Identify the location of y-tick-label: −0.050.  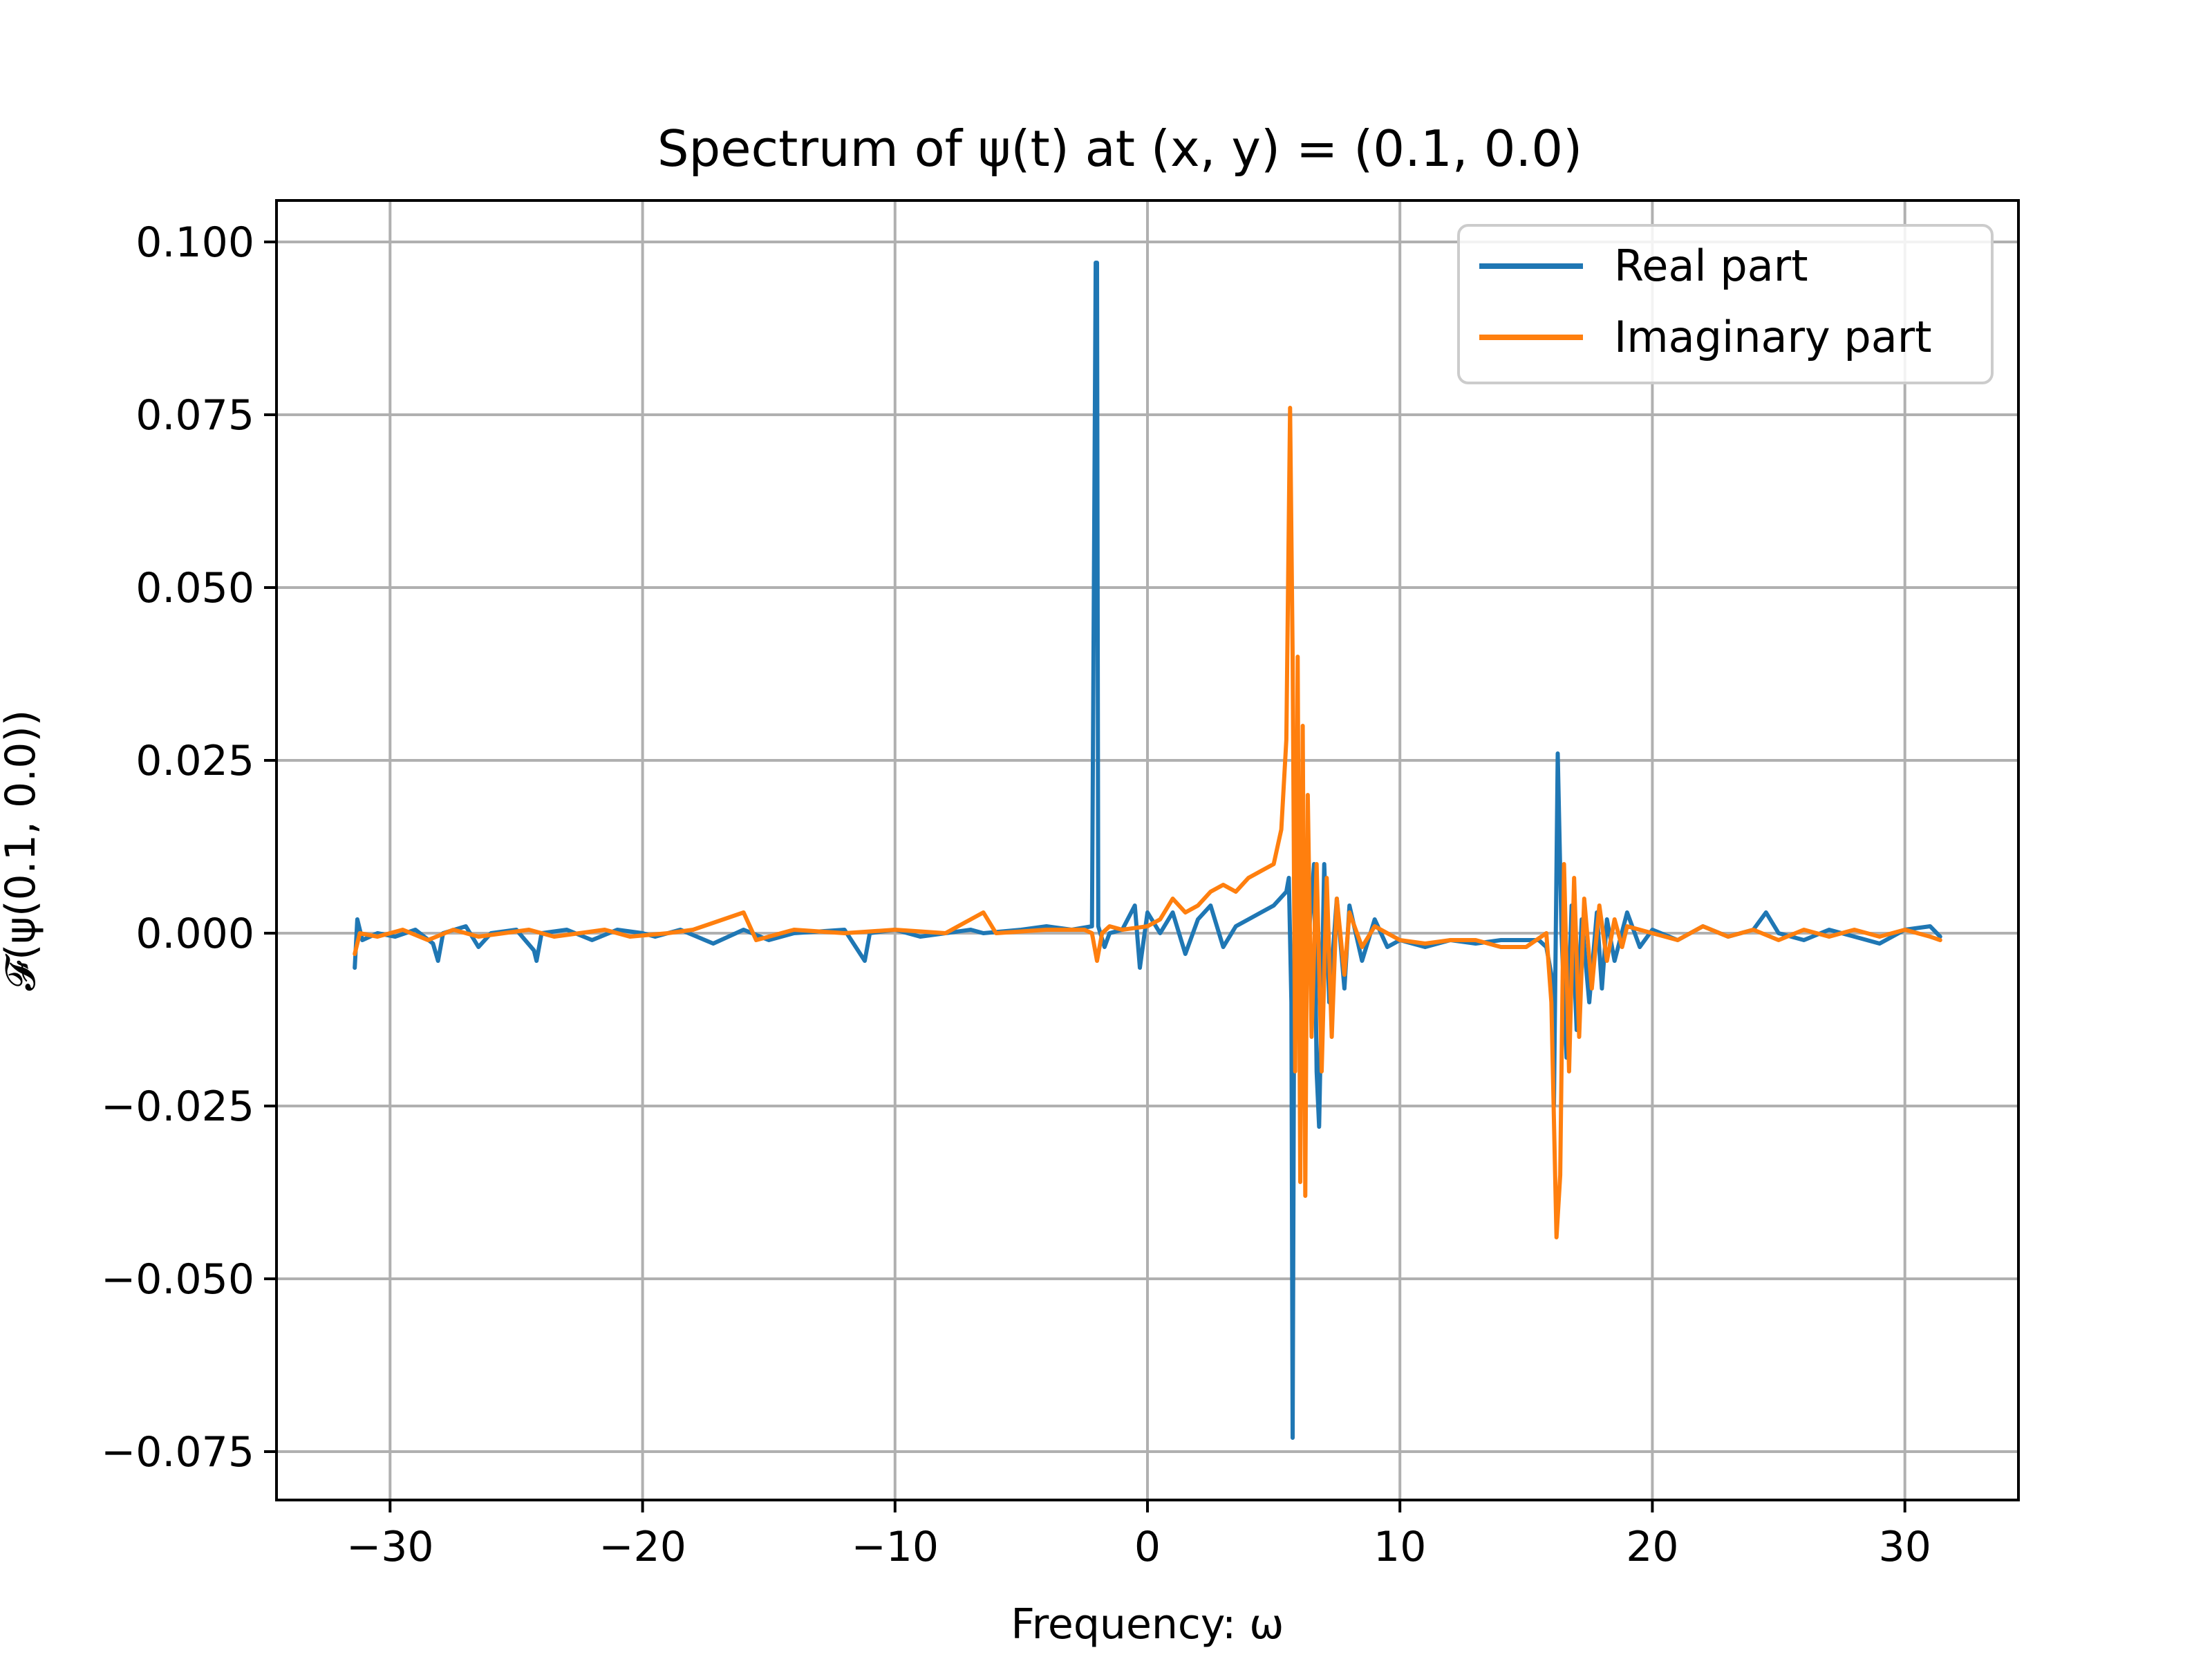
(177, 1279).